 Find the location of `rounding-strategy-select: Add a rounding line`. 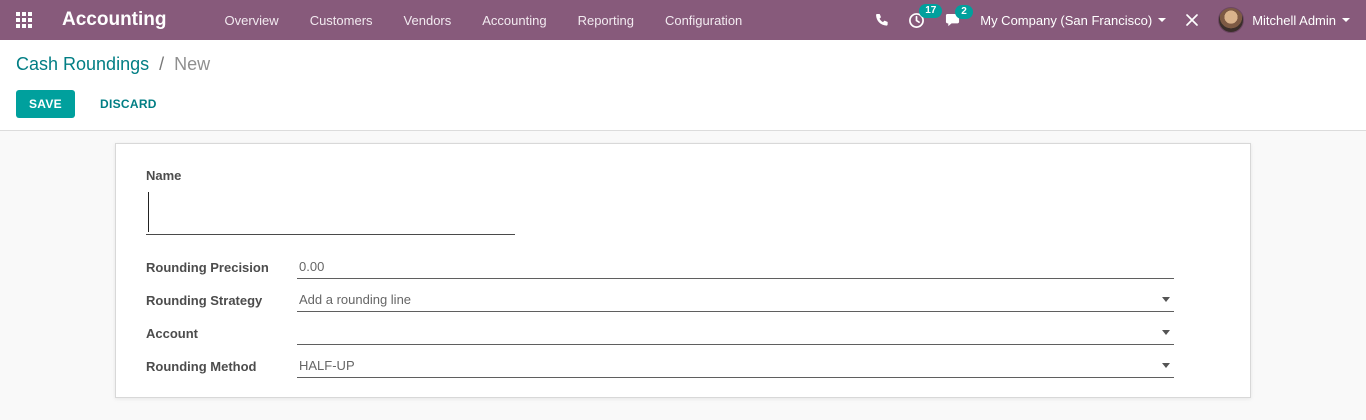

rounding-strategy-select: Add a rounding line is located at coordinates (735, 301).